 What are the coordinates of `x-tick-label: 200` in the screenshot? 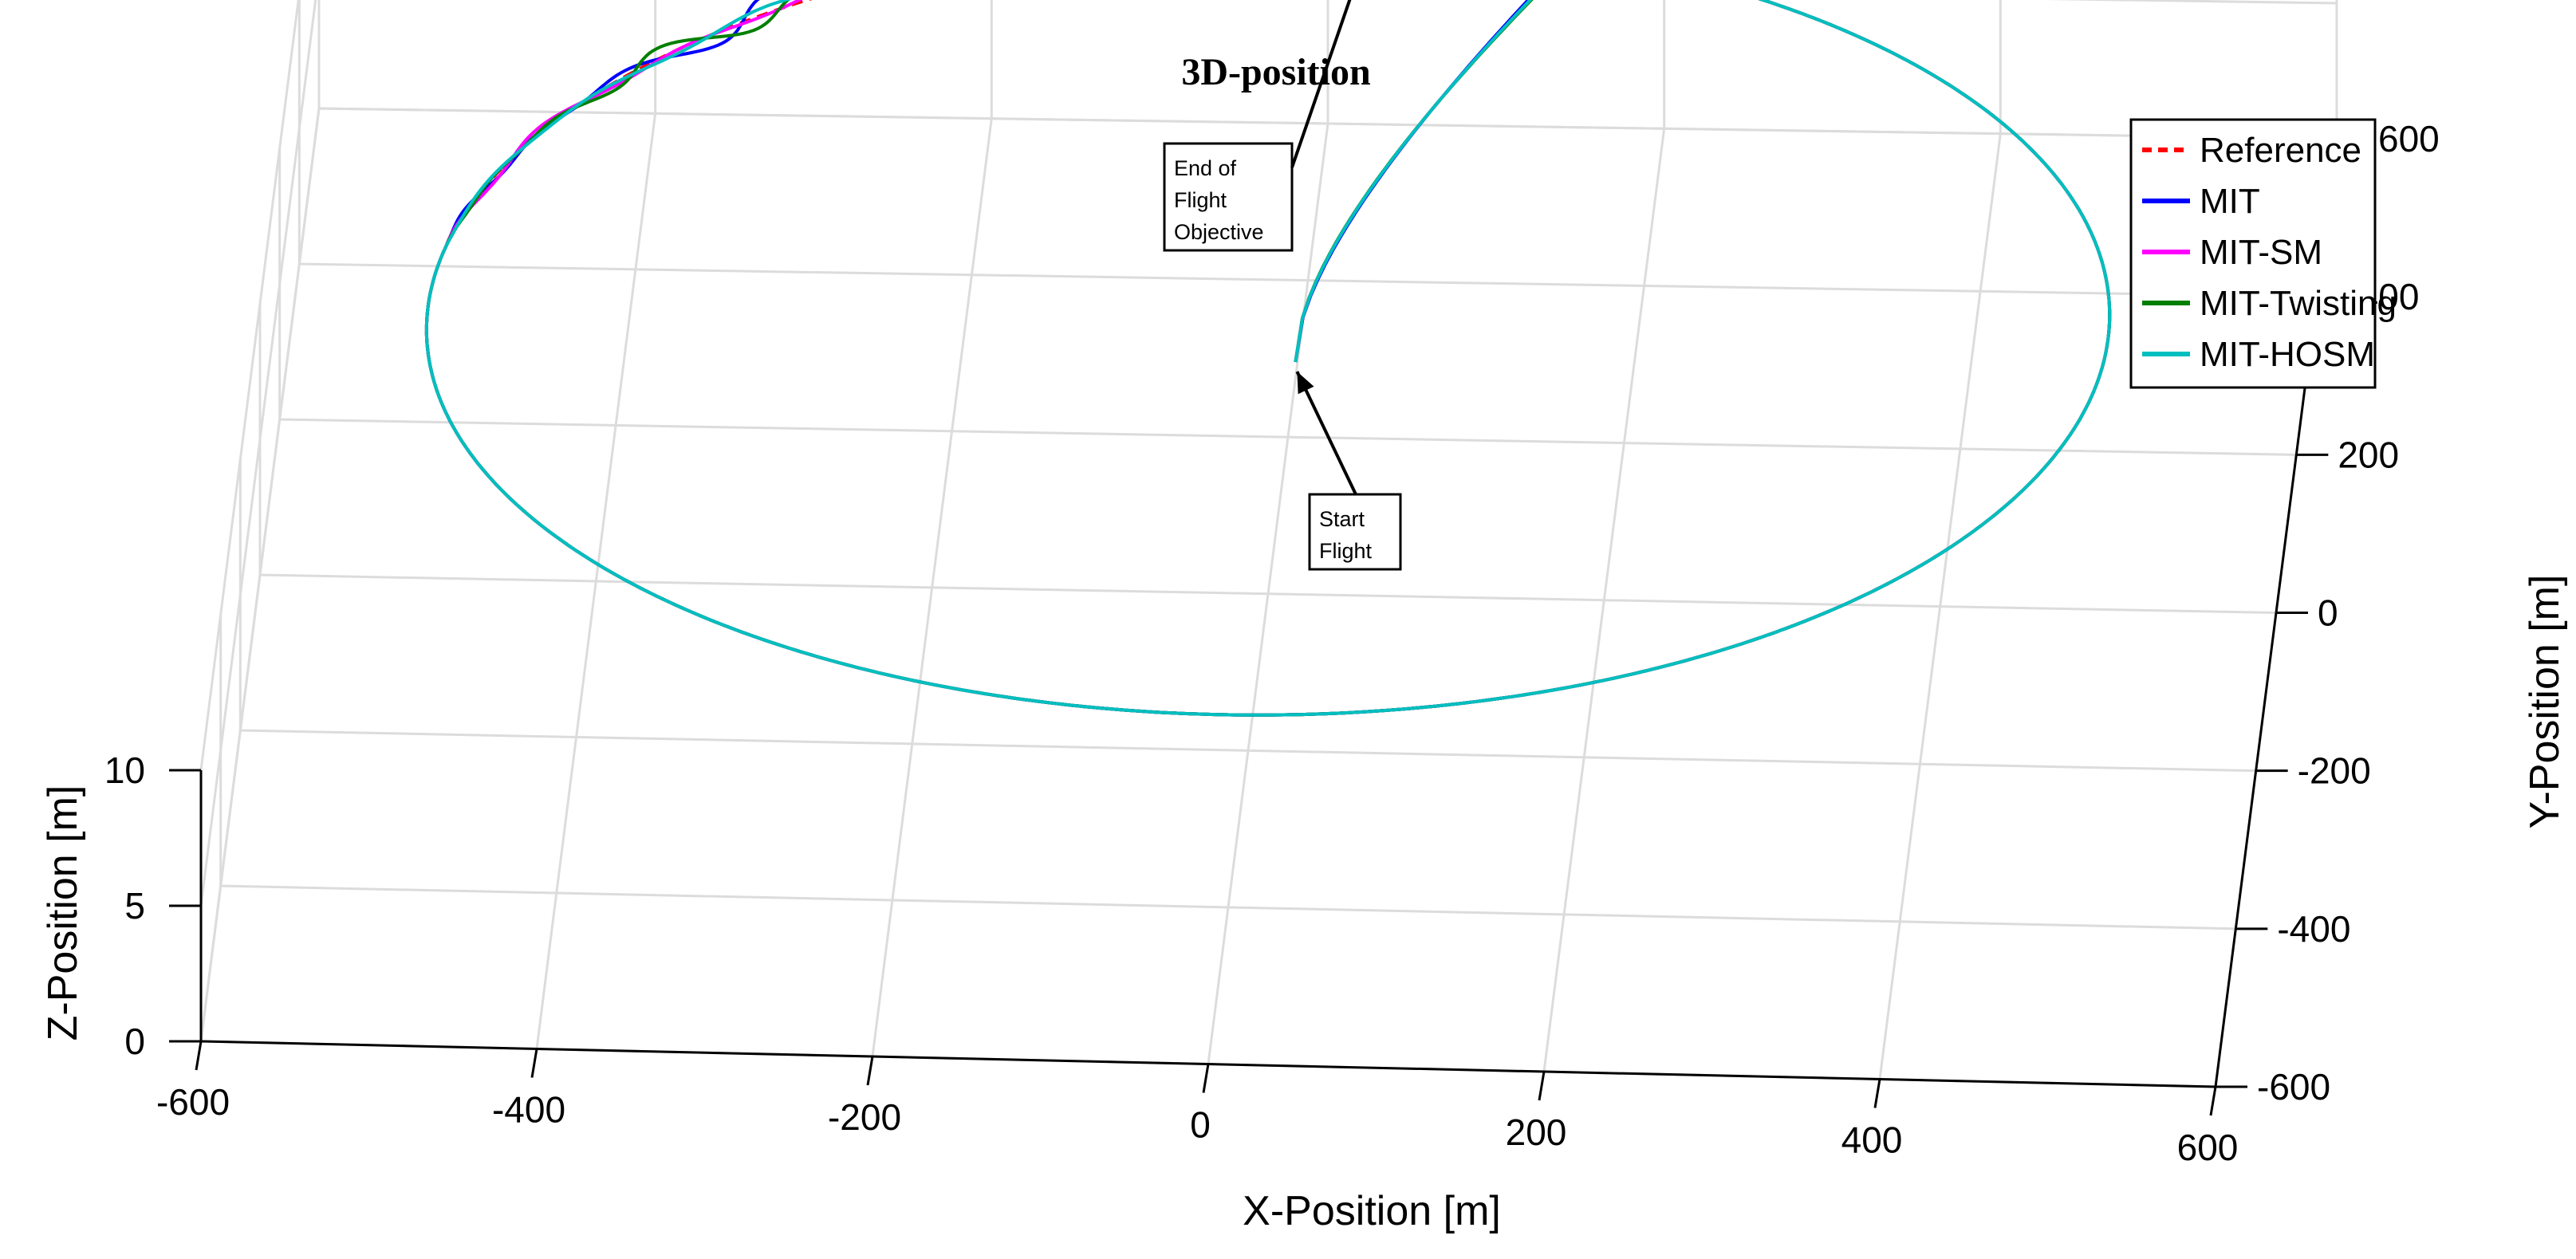 It's located at (1536, 1132).